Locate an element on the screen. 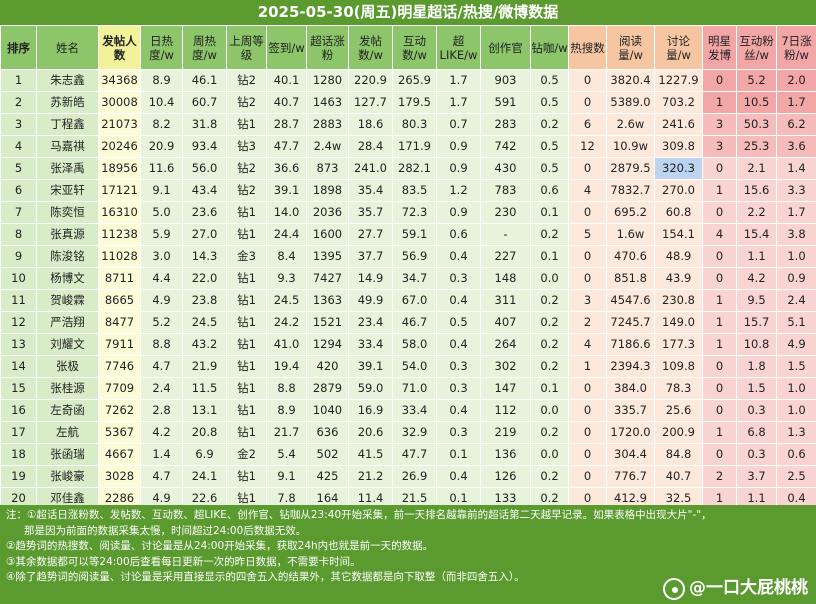  table-cell: 302 is located at coordinates (505, 366).